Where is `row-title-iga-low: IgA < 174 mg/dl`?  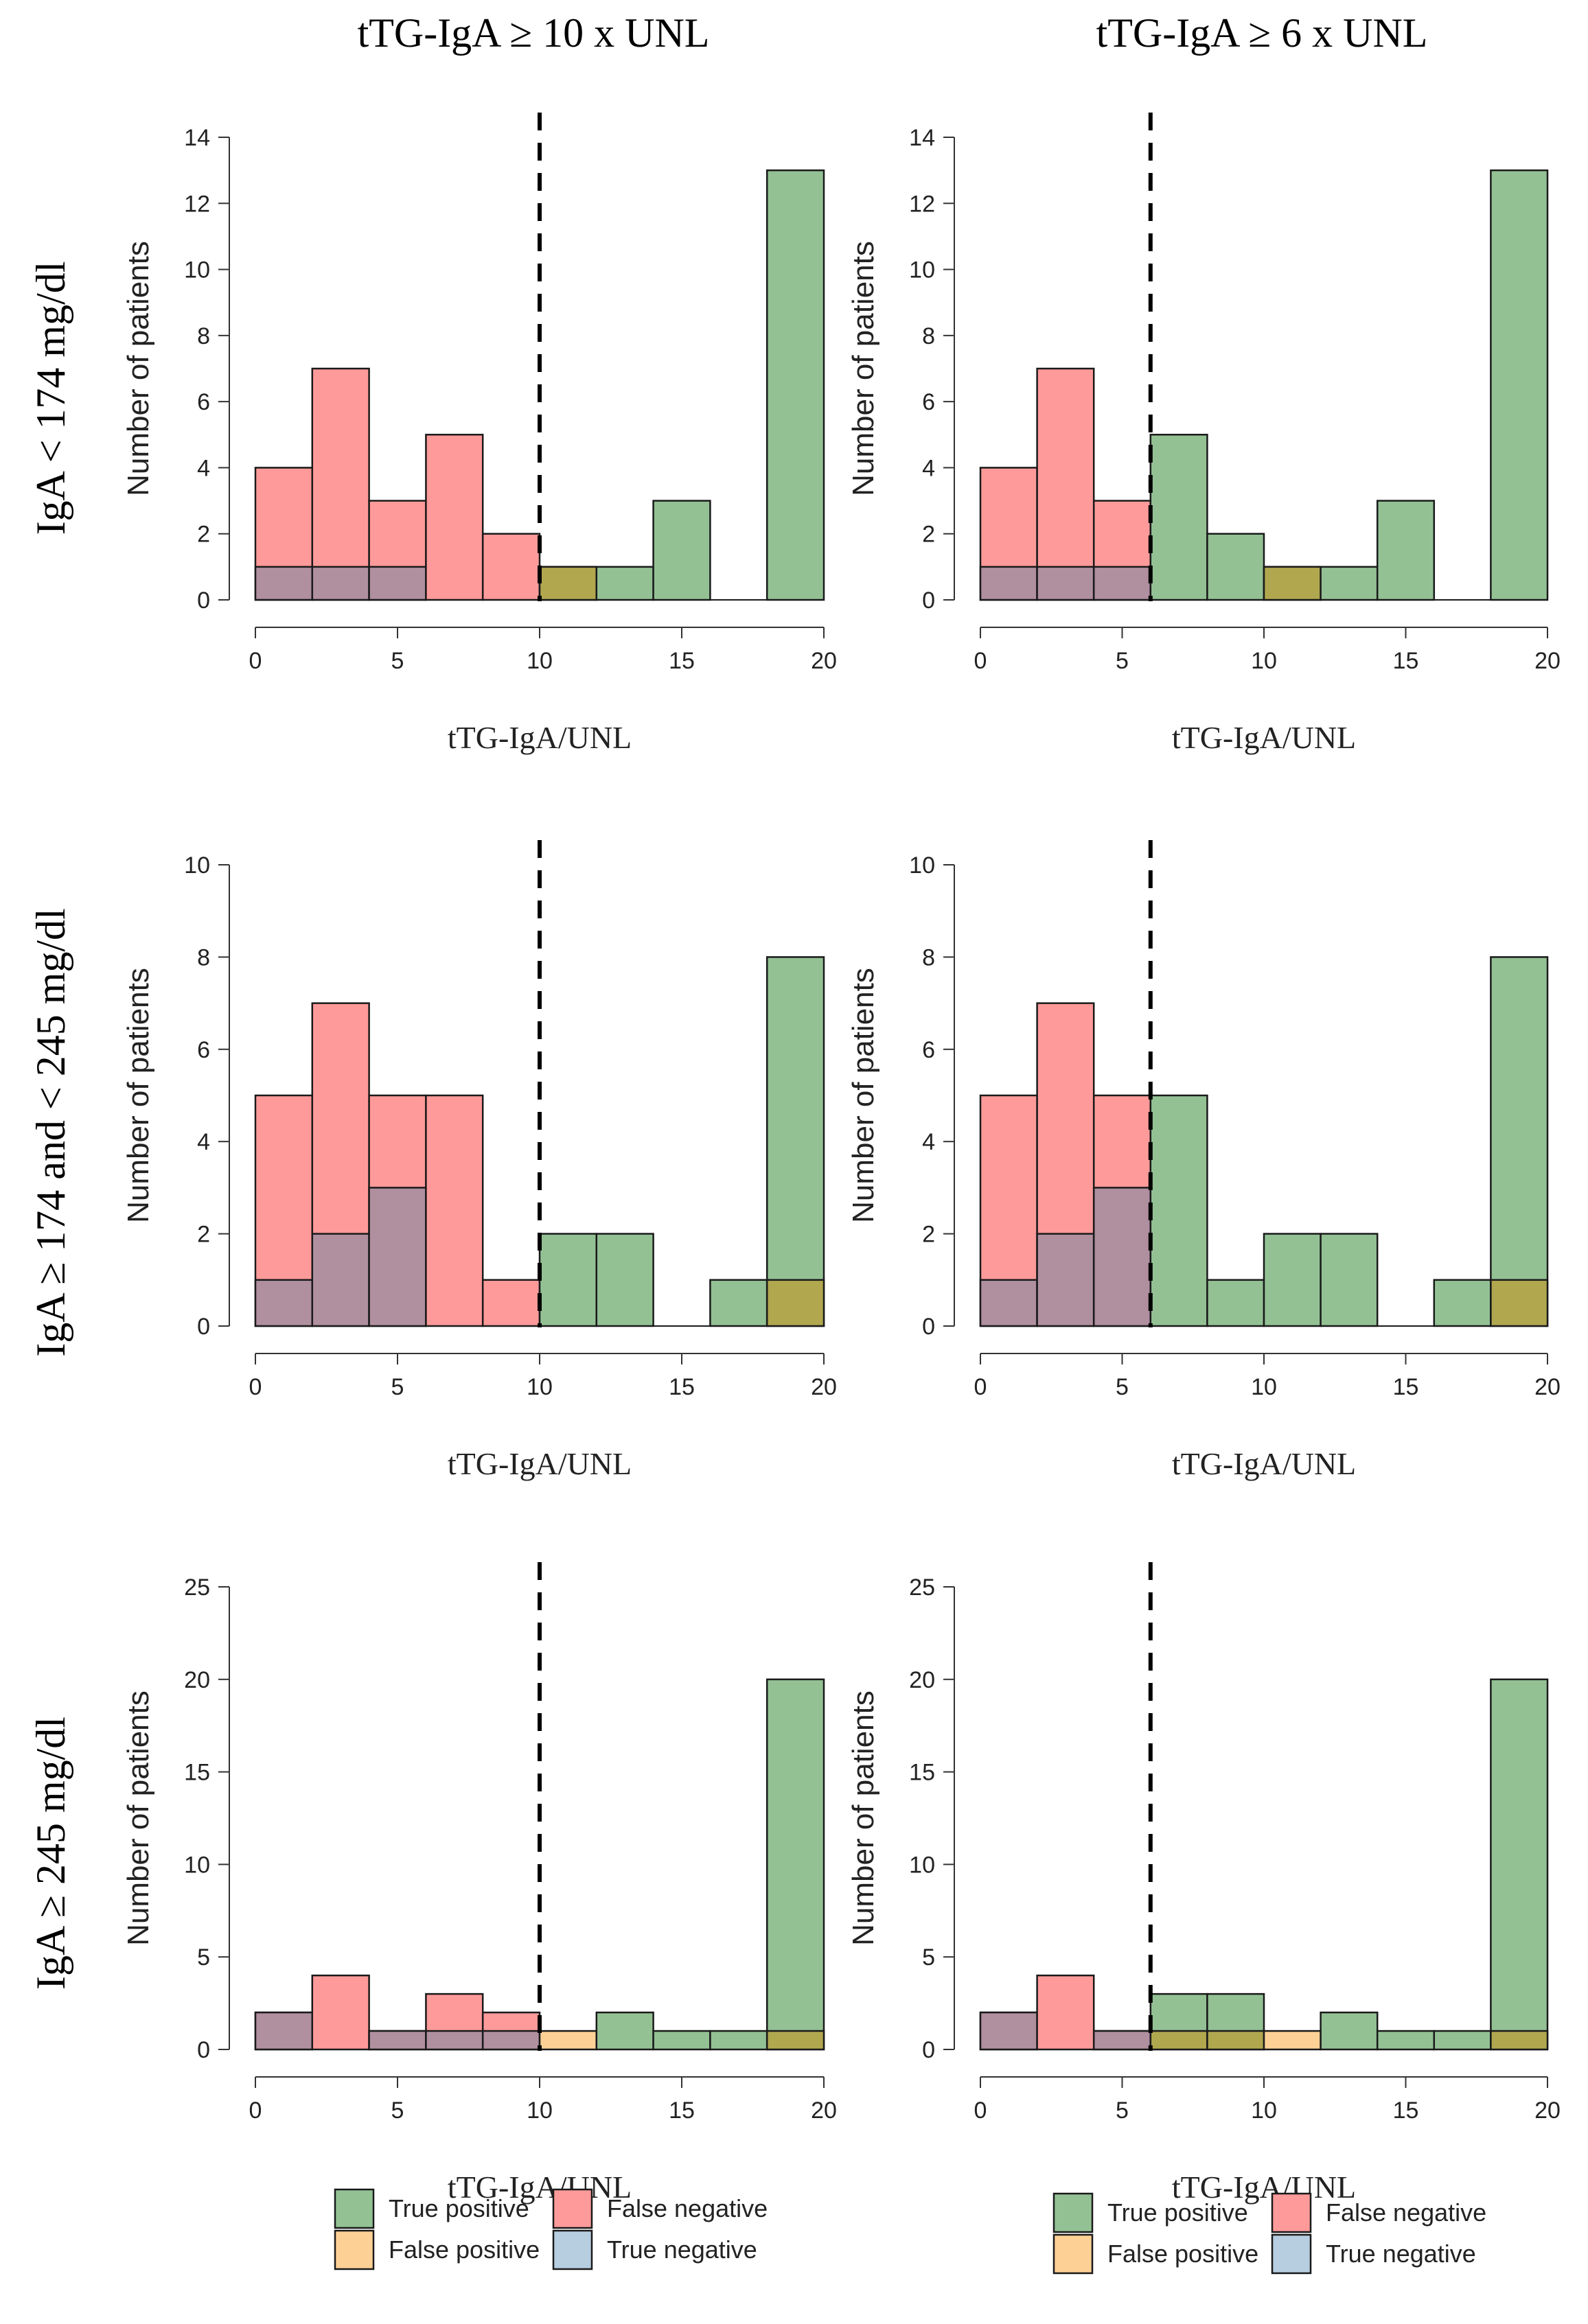 row-title-iga-low: IgA < 174 mg/dl is located at coordinates (50, 398).